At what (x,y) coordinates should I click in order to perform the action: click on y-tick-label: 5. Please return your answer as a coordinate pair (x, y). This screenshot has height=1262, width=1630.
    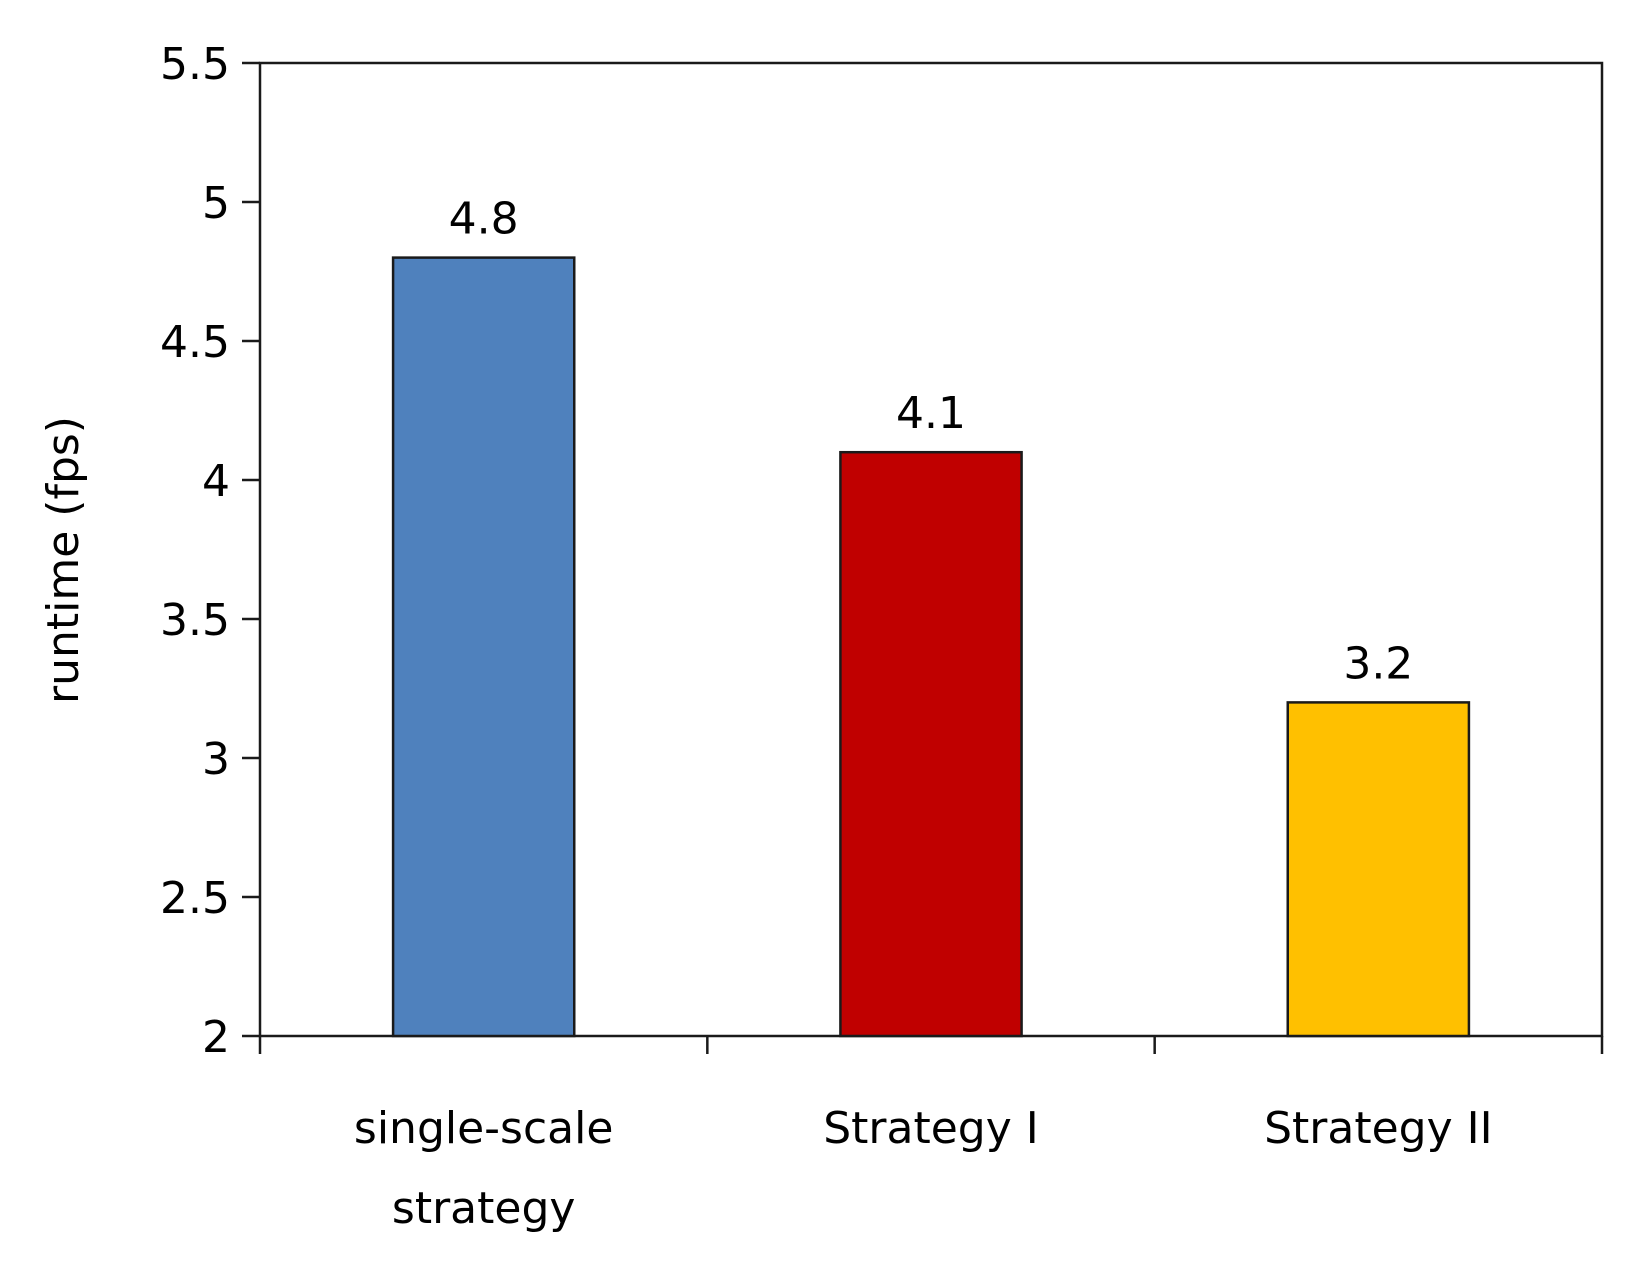
    Looking at the image, I should click on (216, 203).